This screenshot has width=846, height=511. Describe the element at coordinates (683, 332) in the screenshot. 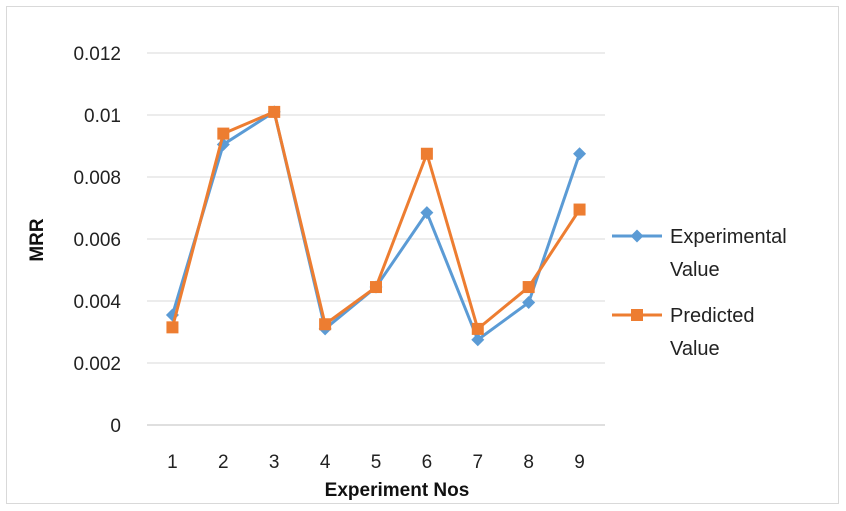

I see `legend-item: Predicted Value` at that location.